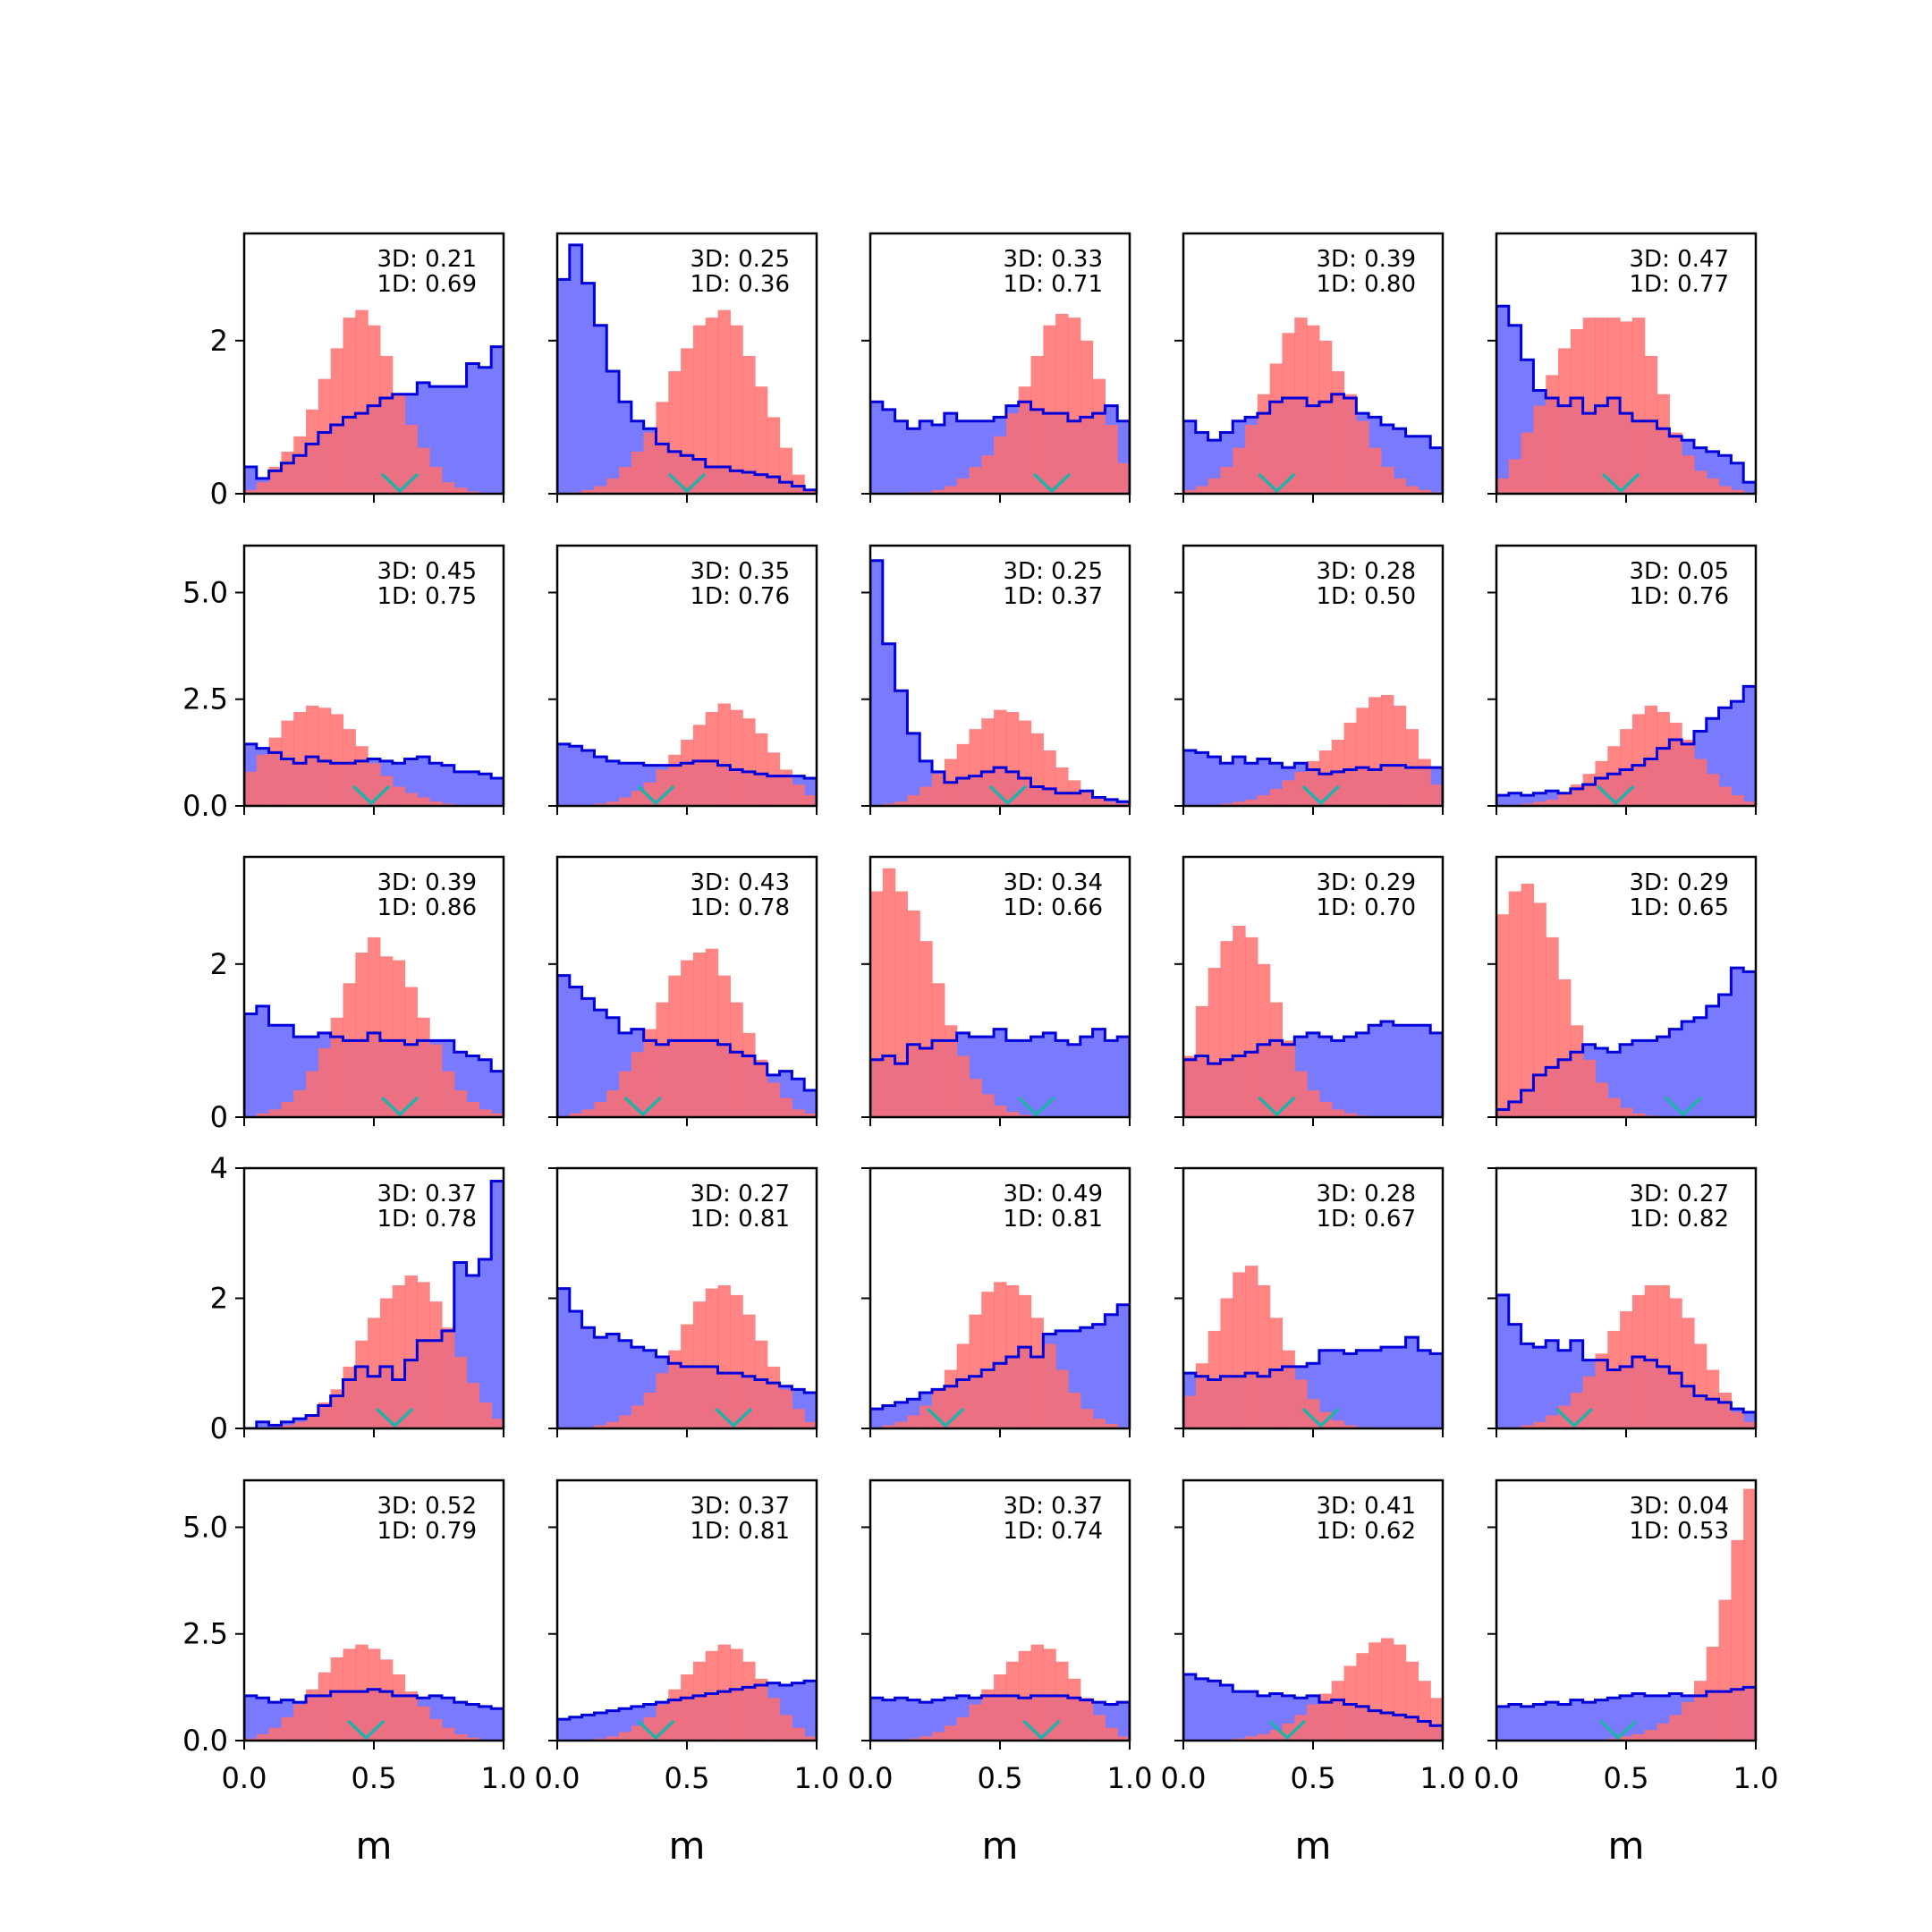 This screenshot has height=1932, width=1932. What do you see at coordinates (740, 596) in the screenshot?
I see `annotation-1d: 1D: 0.76` at bounding box center [740, 596].